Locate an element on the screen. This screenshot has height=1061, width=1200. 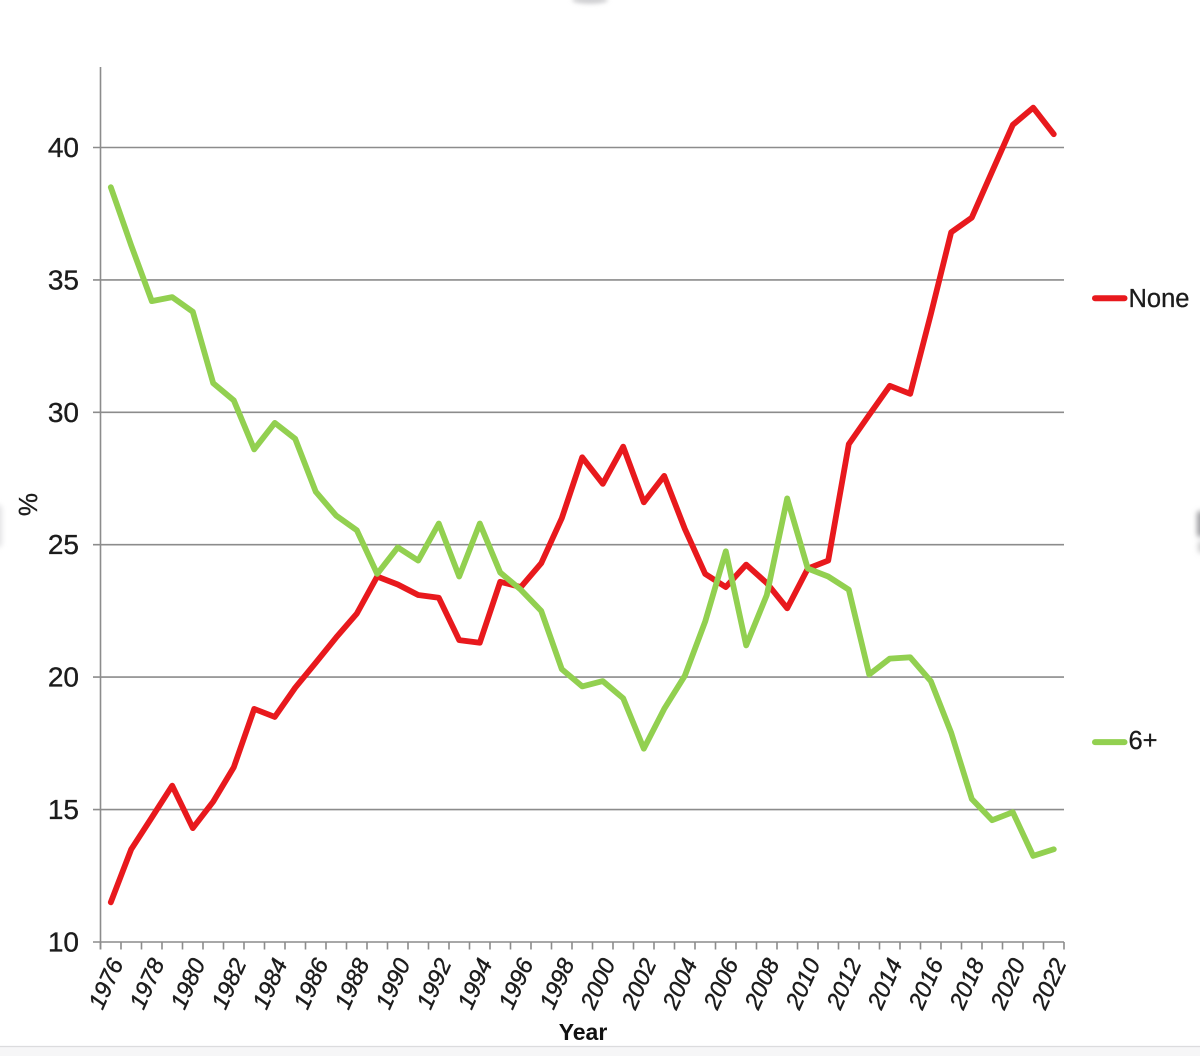
svg-text: 20 is located at coordinates (63, 677).